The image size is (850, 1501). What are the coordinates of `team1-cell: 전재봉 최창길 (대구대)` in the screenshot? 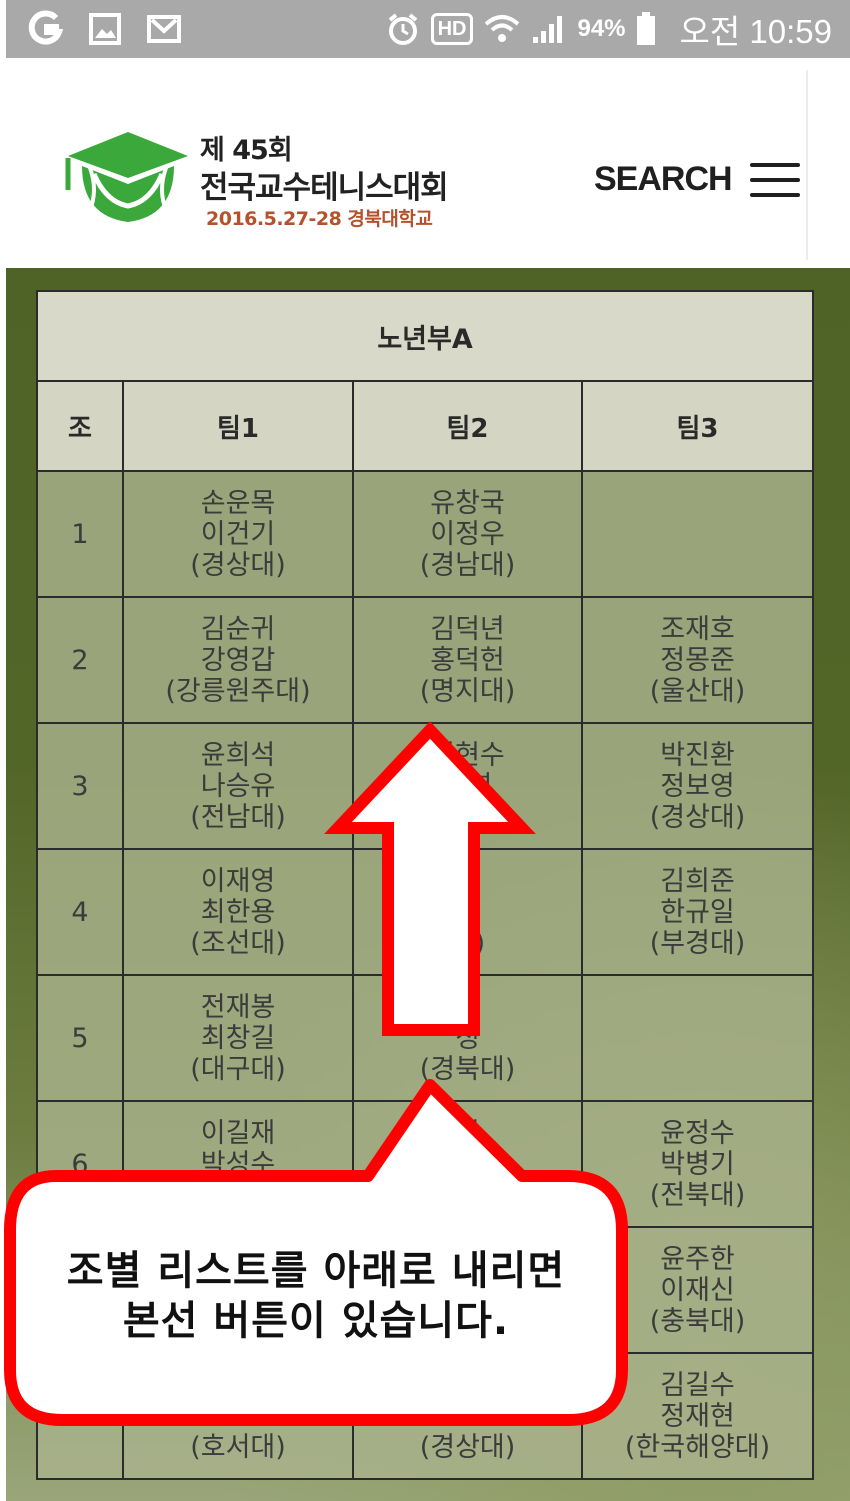 It's located at (238, 1038).